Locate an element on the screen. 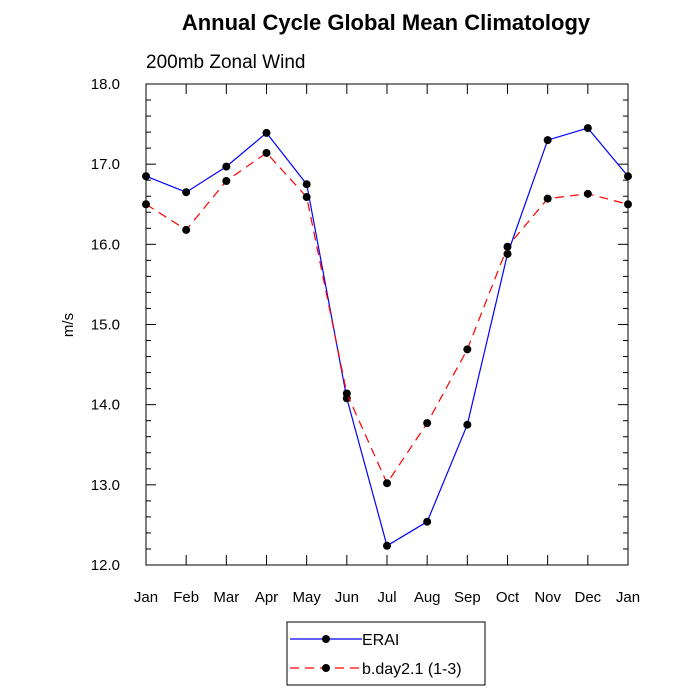 This screenshot has width=700, height=700. y-tick-label: 13.0 is located at coordinates (105, 485).